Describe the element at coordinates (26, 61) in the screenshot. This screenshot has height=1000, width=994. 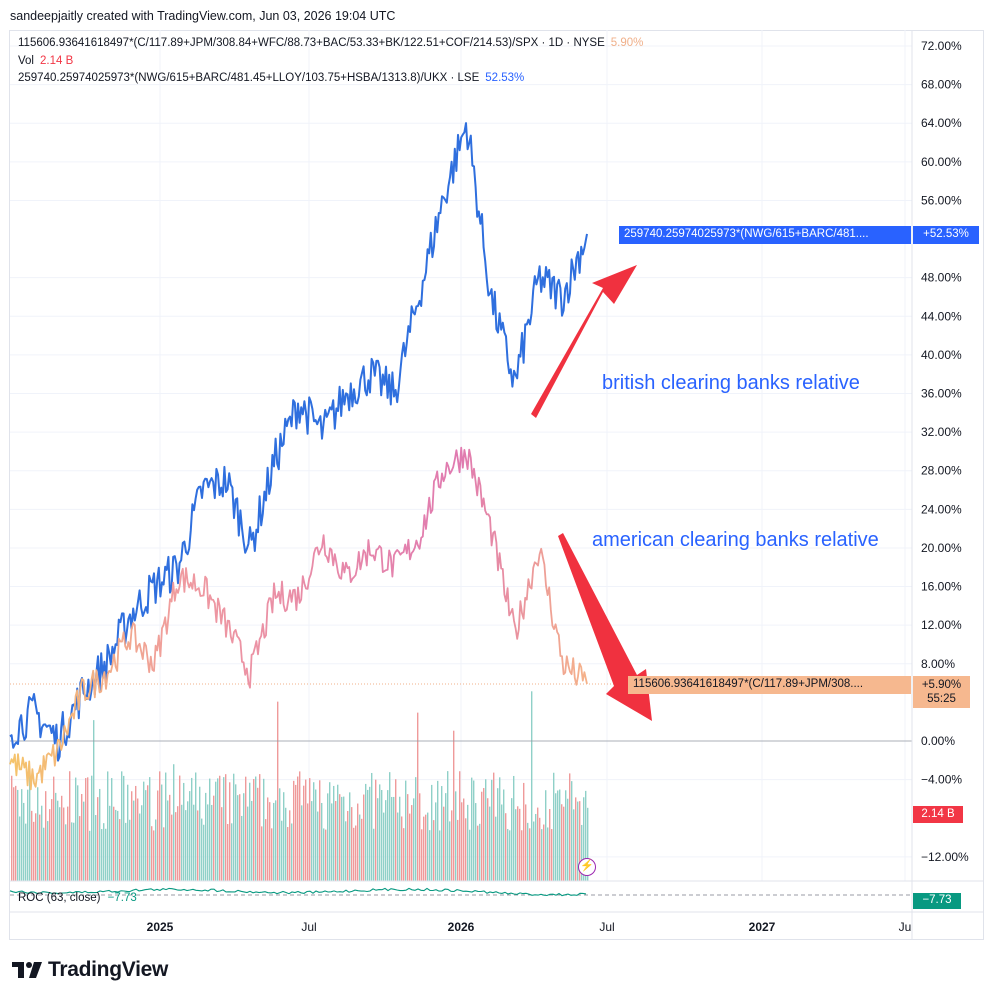
I see `legend-vol-label: Vol` at that location.